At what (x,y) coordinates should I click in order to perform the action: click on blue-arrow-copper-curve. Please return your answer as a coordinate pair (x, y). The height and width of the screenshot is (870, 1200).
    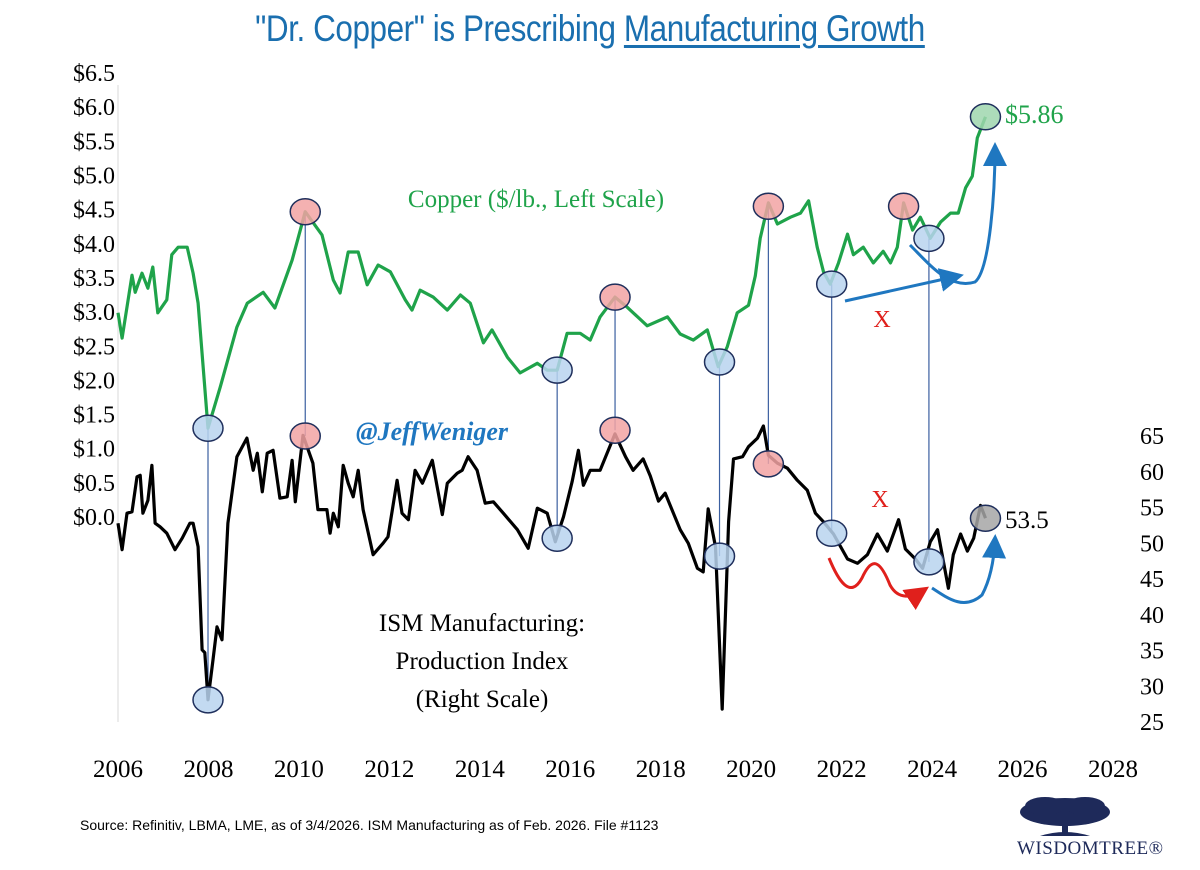
    Looking at the image, I should click on (957, 213).